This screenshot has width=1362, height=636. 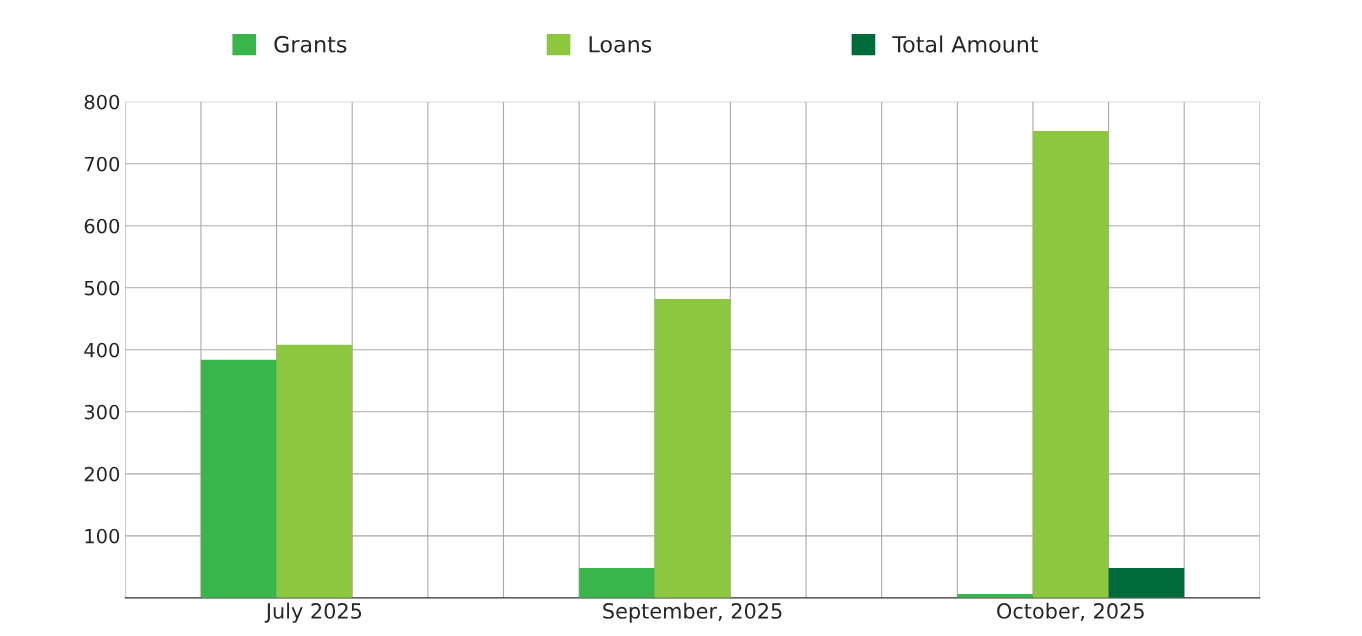 What do you see at coordinates (620, 44) in the screenshot?
I see `legend-label: Loans` at bounding box center [620, 44].